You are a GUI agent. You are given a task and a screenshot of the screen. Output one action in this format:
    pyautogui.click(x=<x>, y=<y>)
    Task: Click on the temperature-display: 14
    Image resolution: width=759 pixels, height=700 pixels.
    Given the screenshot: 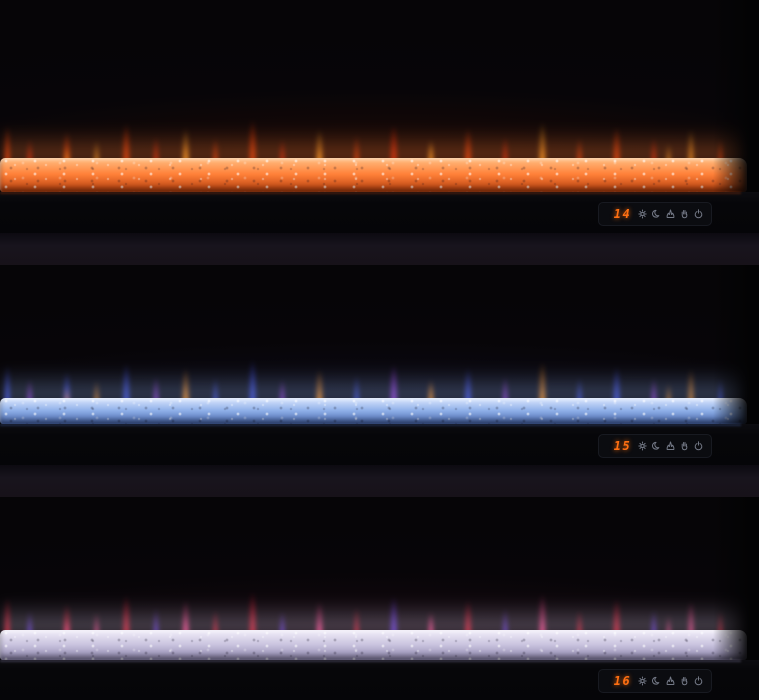 What is the action you would take?
    pyautogui.click(x=622, y=213)
    